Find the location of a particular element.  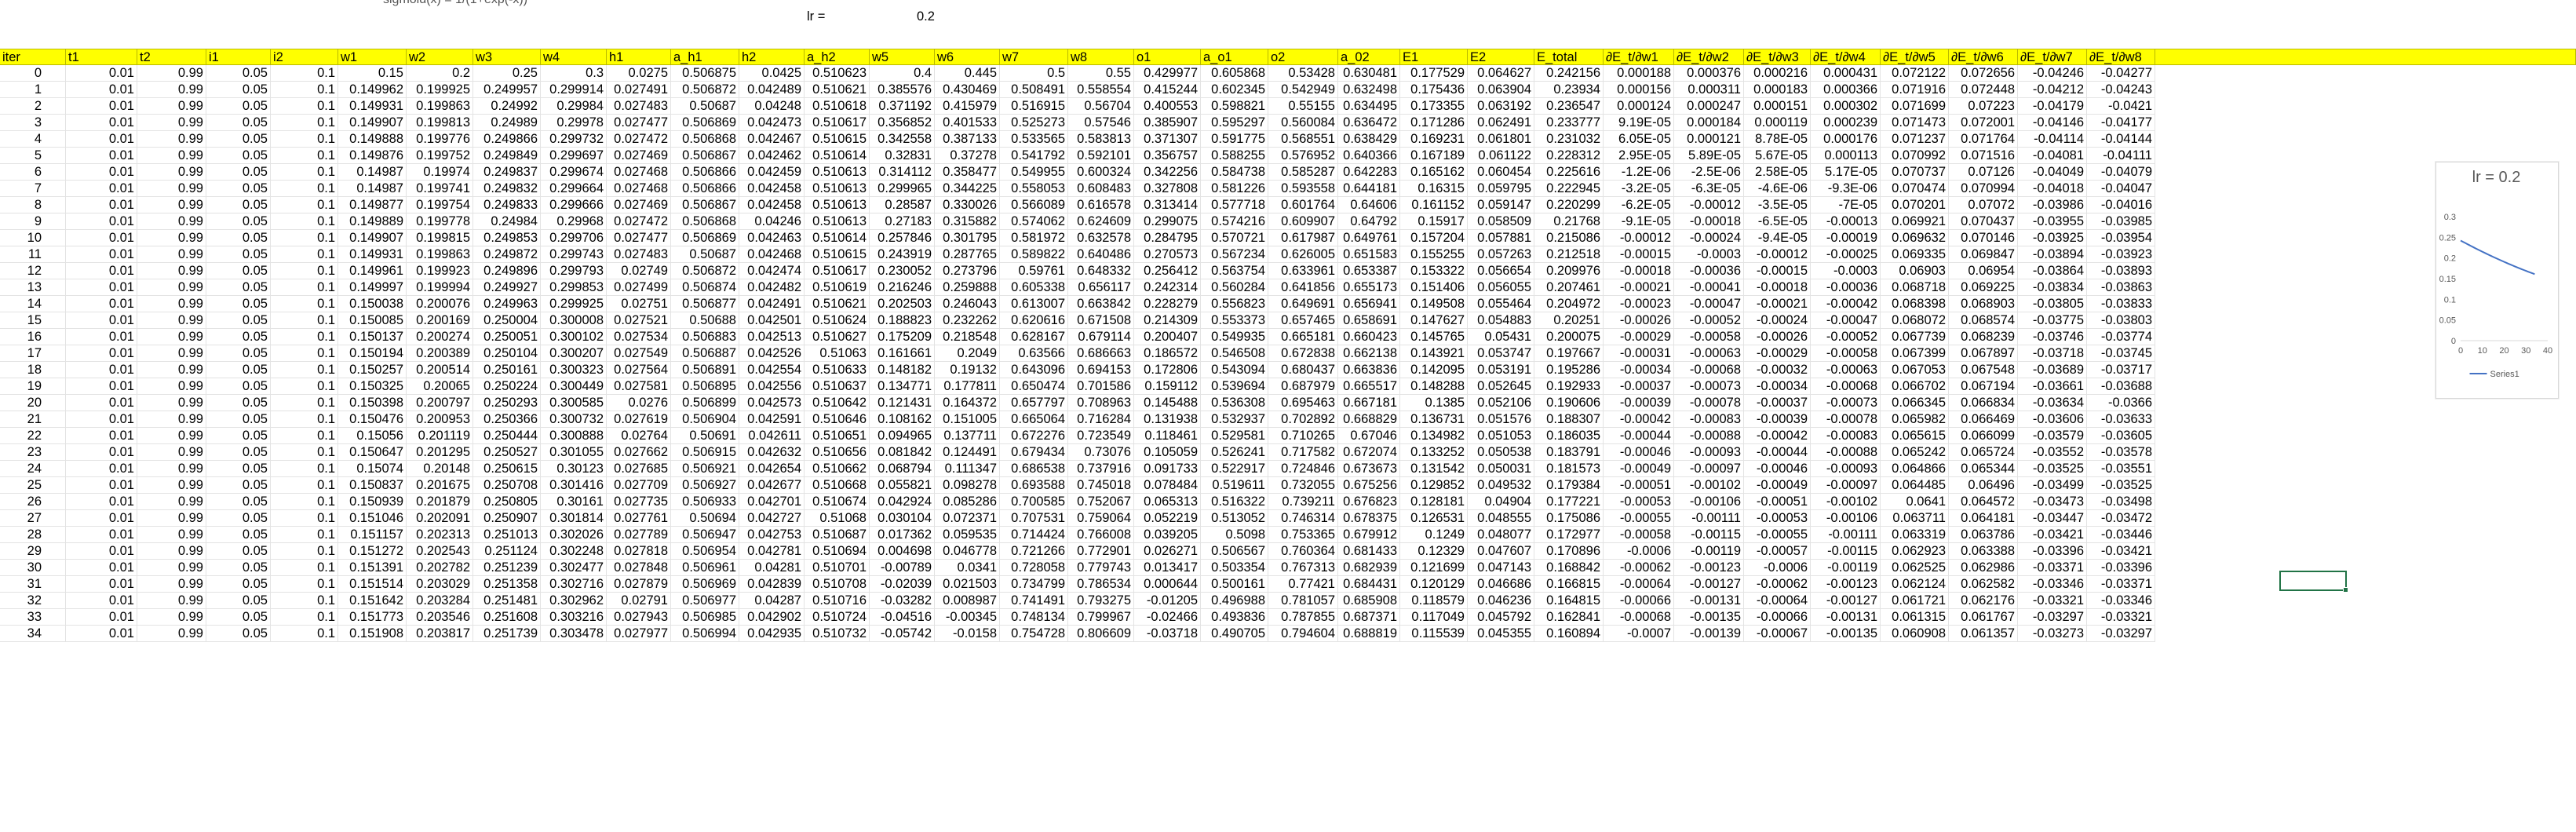

data-cell: 0.042701 is located at coordinates (772, 502).